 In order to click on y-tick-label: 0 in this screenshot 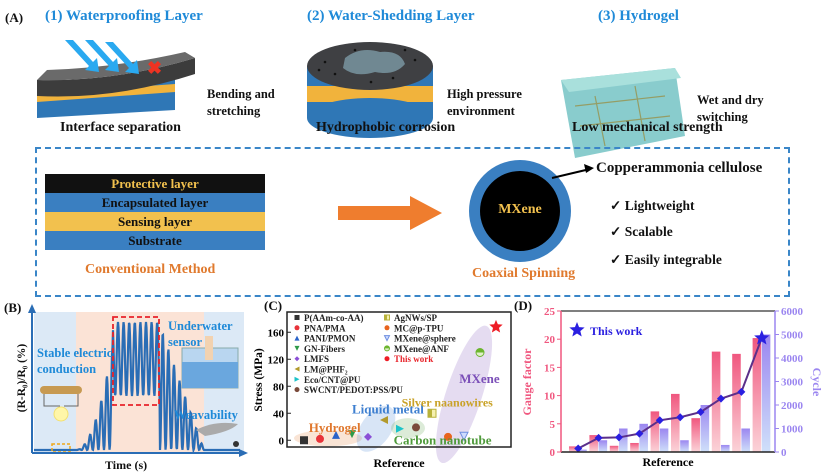, I will do `click(282, 441)`.